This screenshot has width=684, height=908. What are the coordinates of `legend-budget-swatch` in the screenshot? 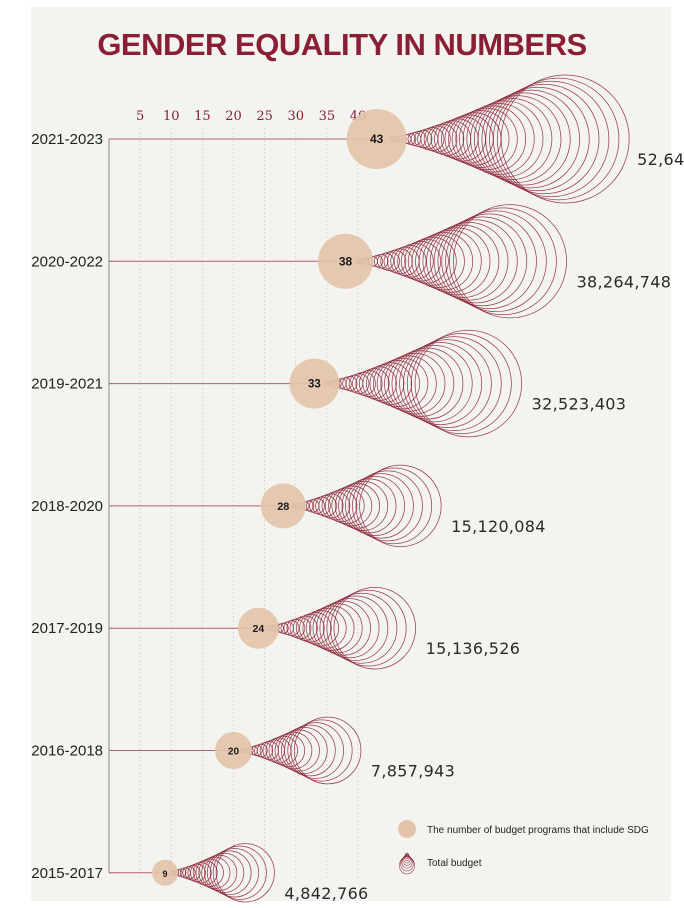 It's located at (407, 863).